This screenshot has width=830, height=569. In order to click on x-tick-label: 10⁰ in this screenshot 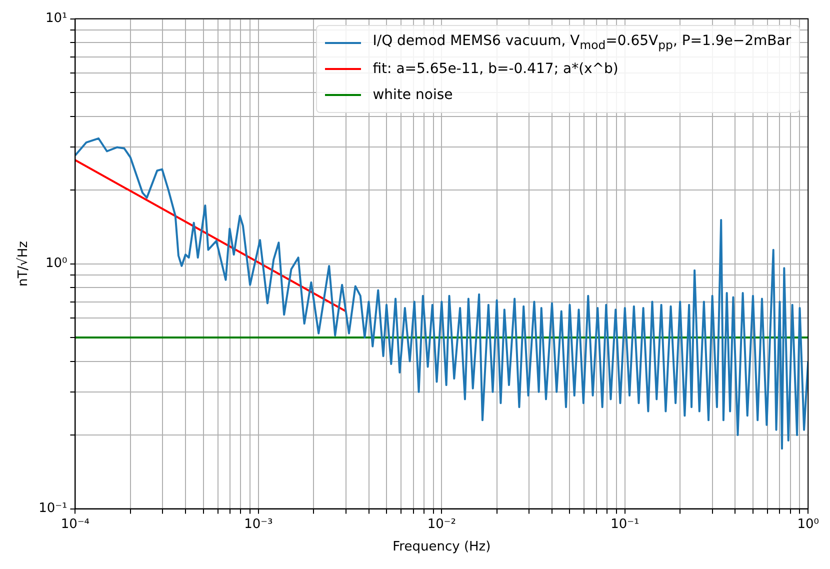, I will do `click(808, 524)`.